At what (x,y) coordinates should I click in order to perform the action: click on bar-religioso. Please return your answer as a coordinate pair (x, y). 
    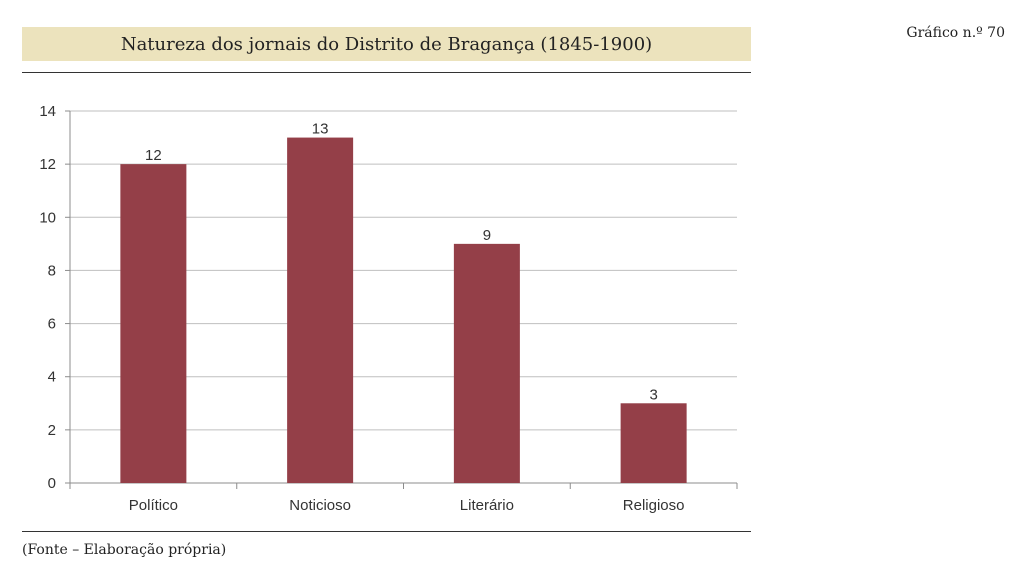
    Looking at the image, I should click on (653, 443).